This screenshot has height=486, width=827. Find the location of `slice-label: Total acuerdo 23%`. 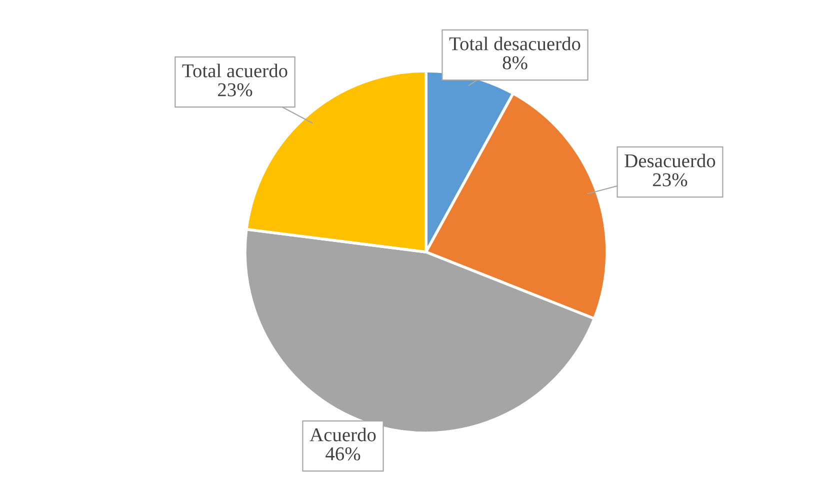

slice-label: Total acuerdo 23% is located at coordinates (235, 80).